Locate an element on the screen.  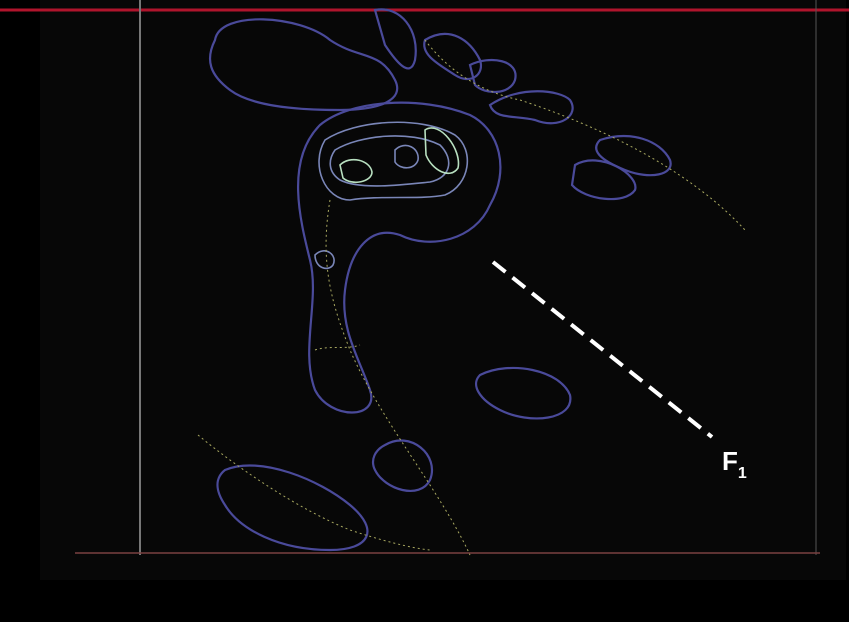
annotation-subscript: 1 is located at coordinates (742, 473).